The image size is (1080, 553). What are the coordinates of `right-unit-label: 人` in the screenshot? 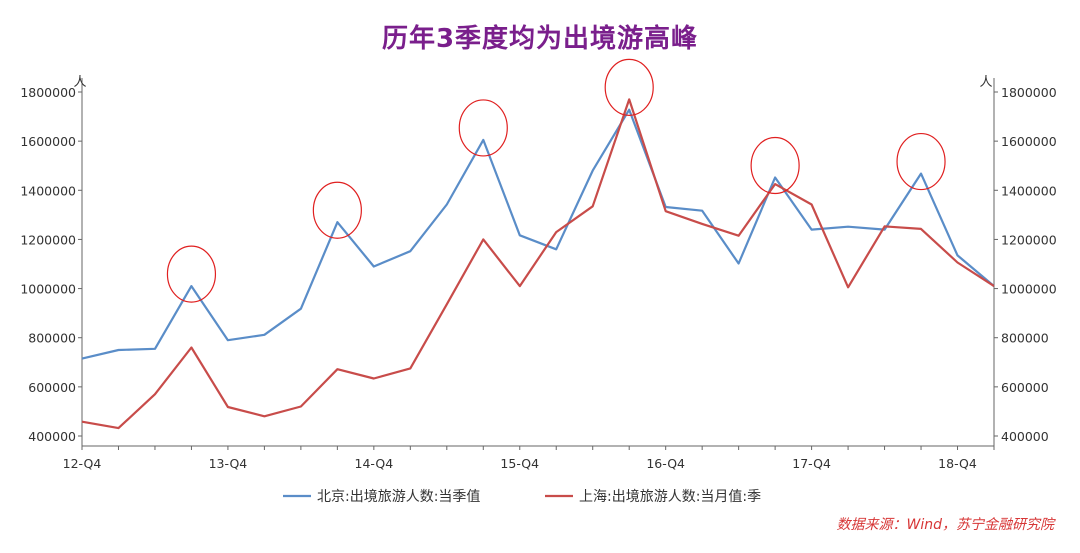 It's located at (985, 82).